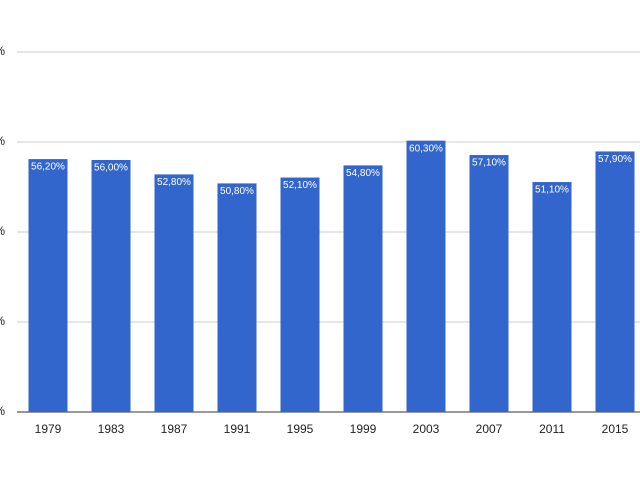 This screenshot has width=640, height=480. Describe the element at coordinates (552, 429) in the screenshot. I see `x-tick-label: 2011` at that location.